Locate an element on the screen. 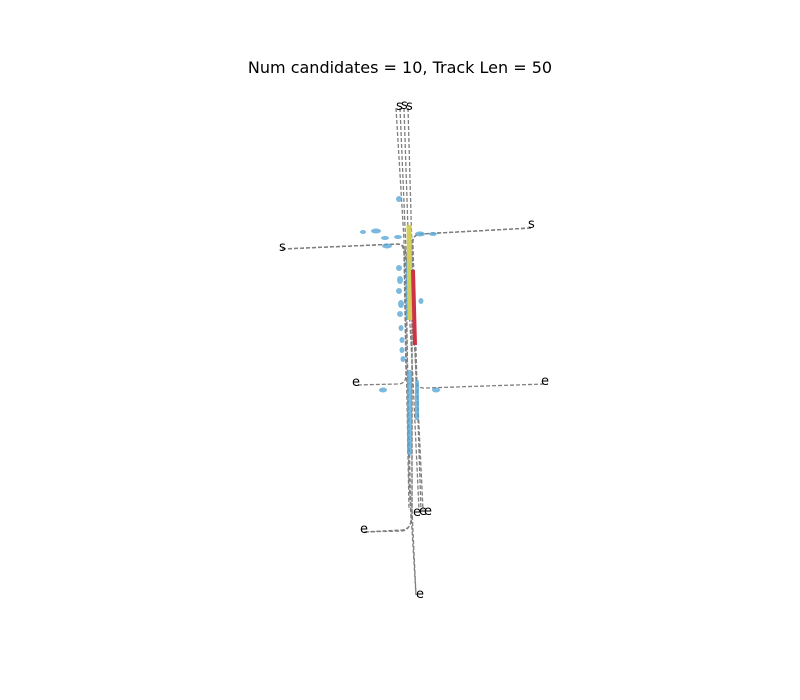 The image size is (800, 700). tracks is located at coordinates (411, 285).